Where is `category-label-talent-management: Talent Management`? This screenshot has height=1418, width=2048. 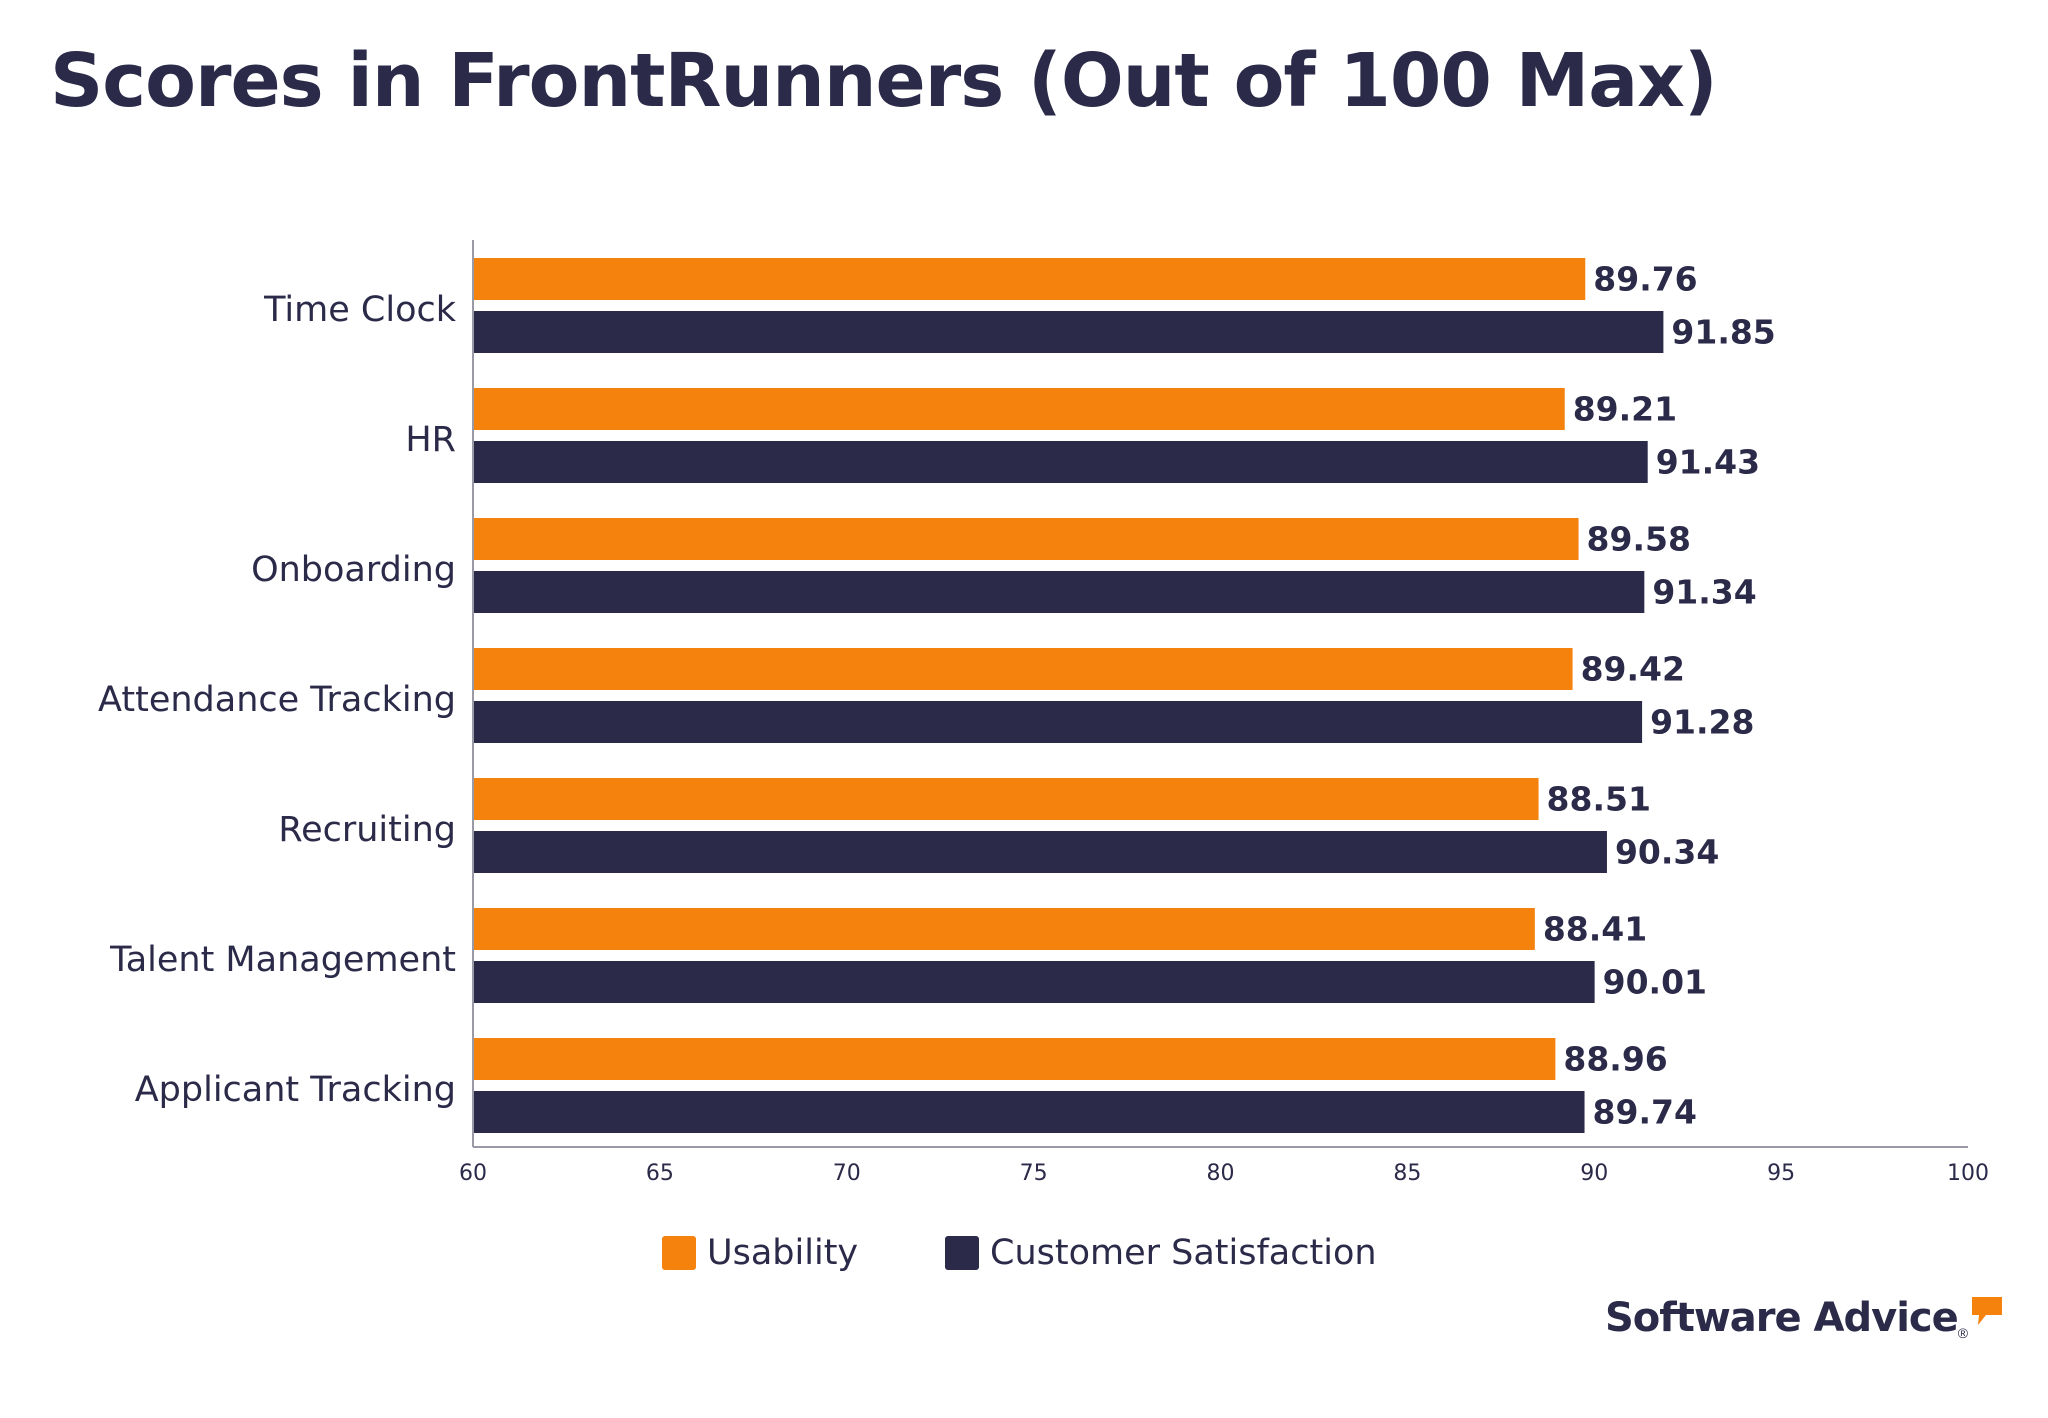 category-label-talent-management: Talent Management is located at coordinates (282, 960).